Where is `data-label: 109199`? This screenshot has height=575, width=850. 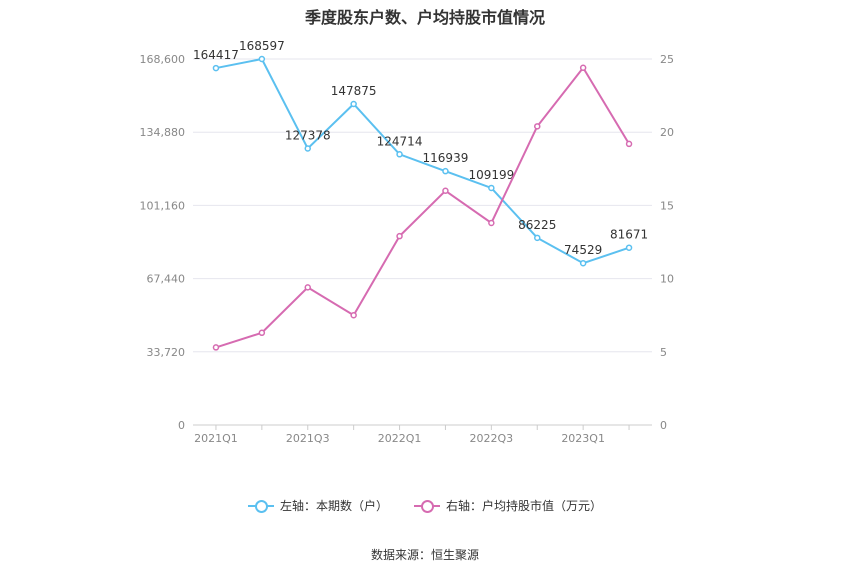
data-label: 109199 is located at coordinates (491, 175).